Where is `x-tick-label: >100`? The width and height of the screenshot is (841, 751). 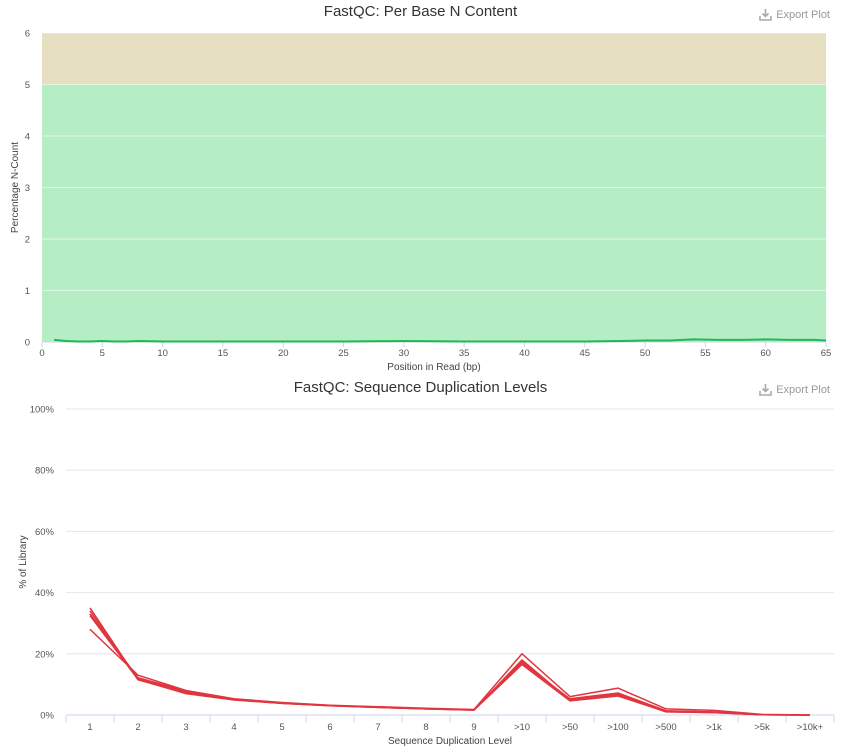
x-tick-label: >100 is located at coordinates (617, 727).